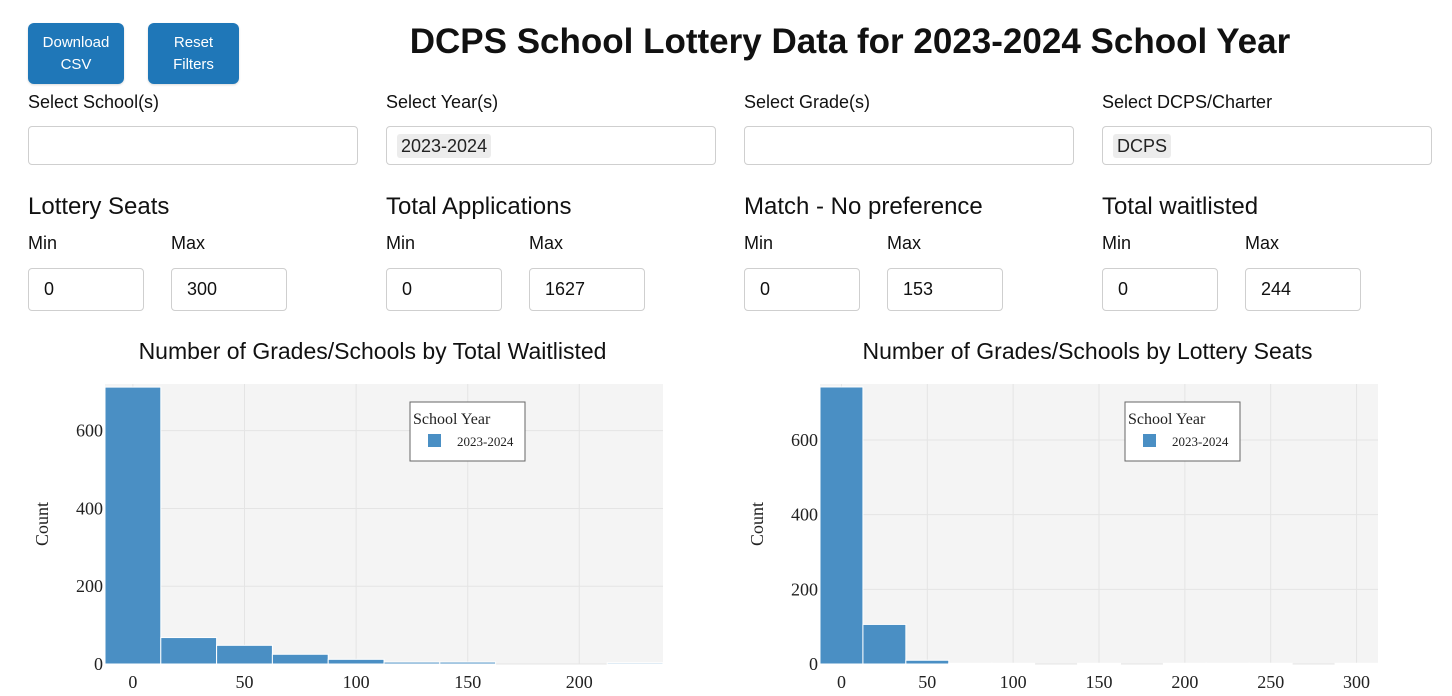  What do you see at coordinates (904, 243) in the screenshot?
I see `match-no-preference-max-label: Max` at bounding box center [904, 243].